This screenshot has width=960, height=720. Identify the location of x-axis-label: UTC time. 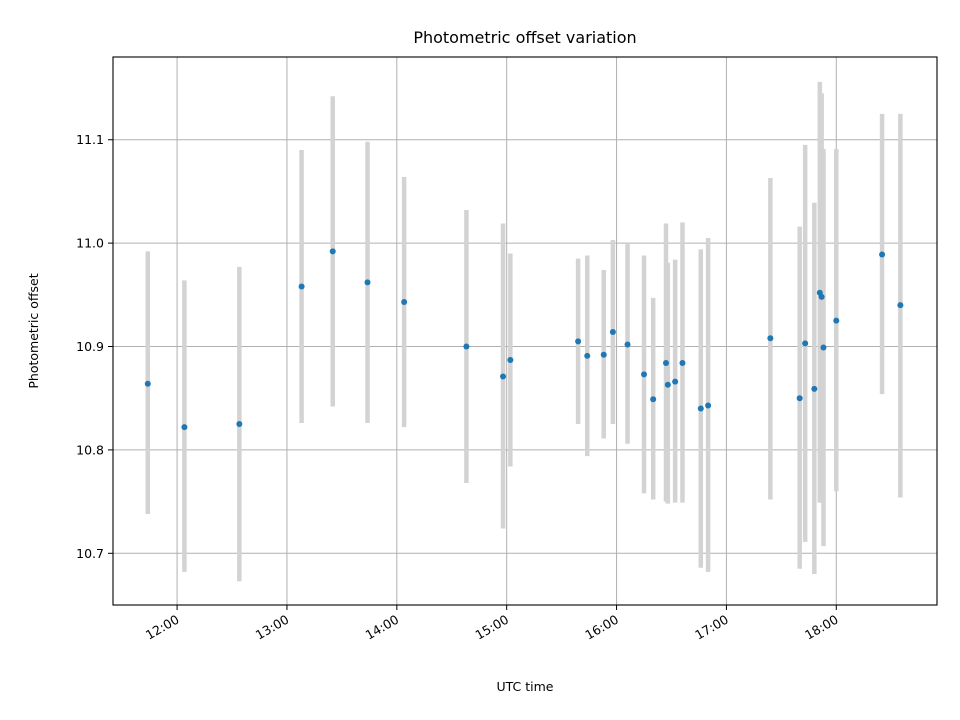
(525, 686).